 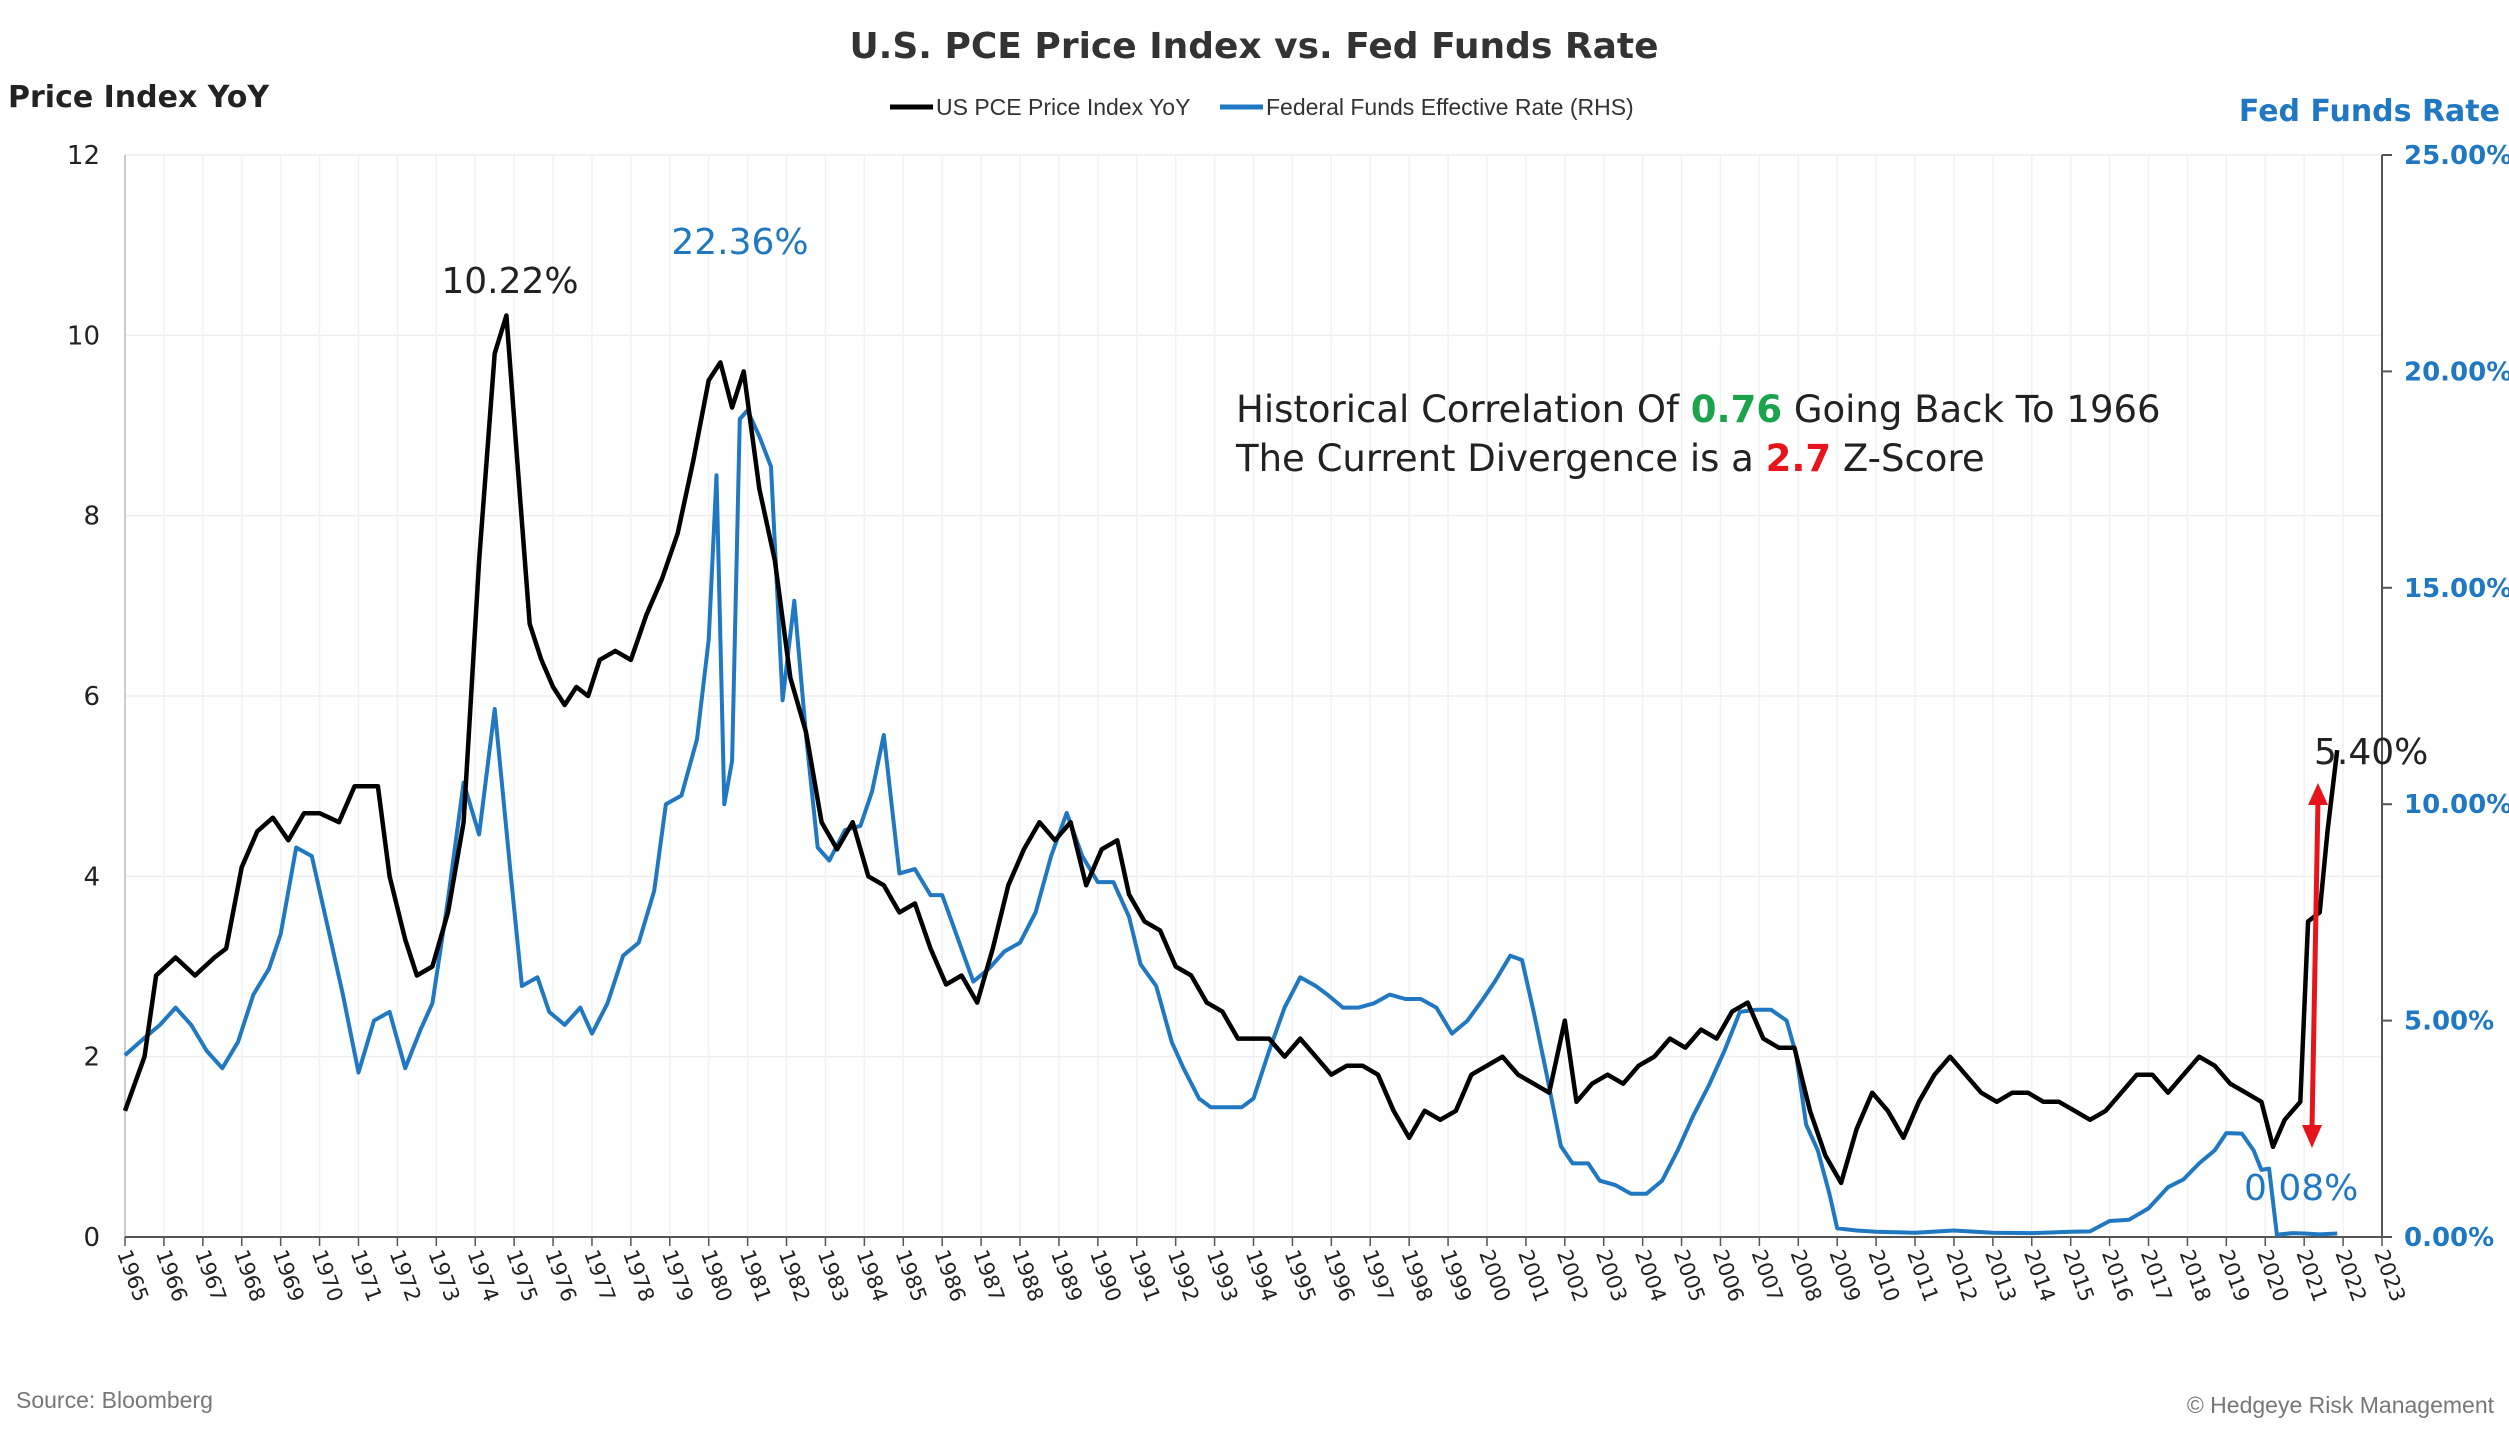 What do you see at coordinates (91, 697) in the screenshot?
I see `y-tick-label-left: 6` at bounding box center [91, 697].